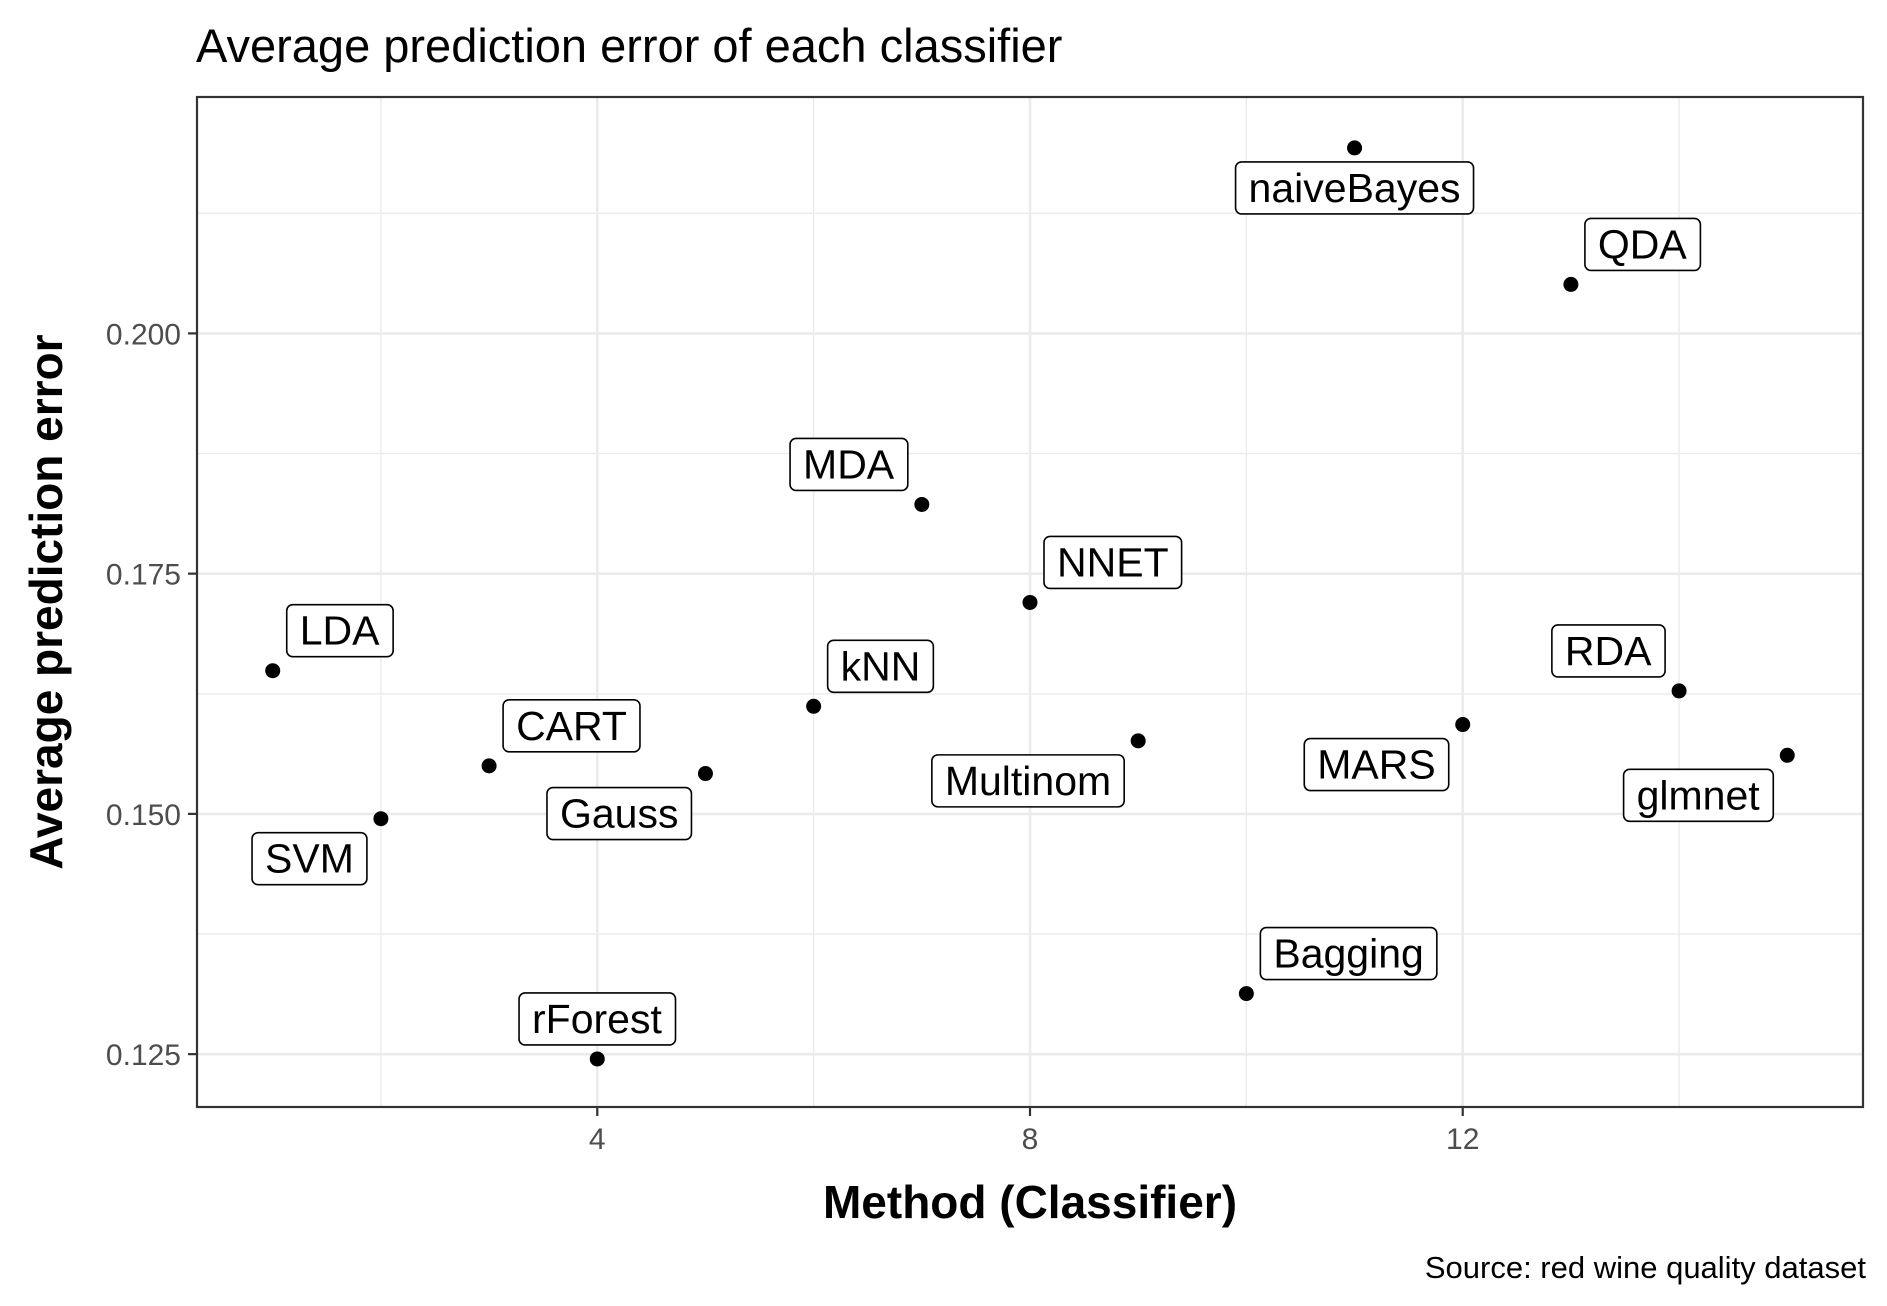 The image size is (1887, 1306). I want to click on data-point-mda, so click(922, 504).